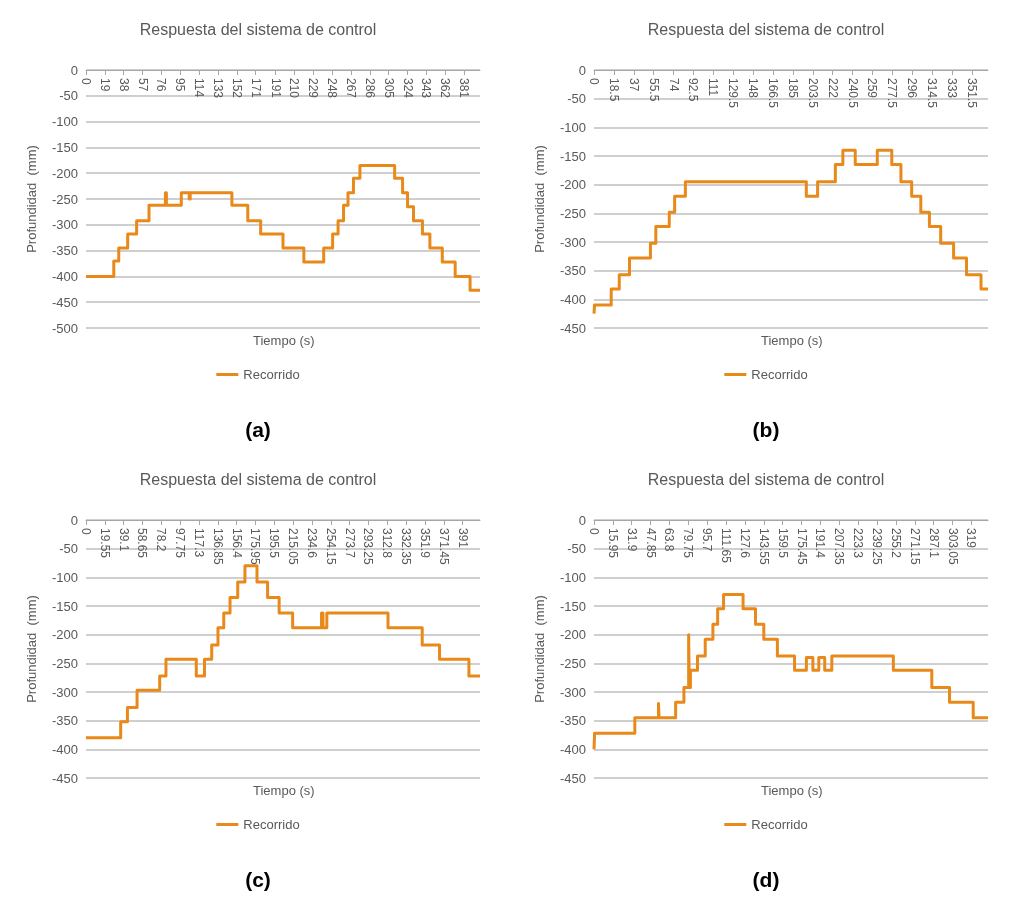 This screenshot has width=1024, height=909. What do you see at coordinates (839, 547) in the screenshot?
I see `x-tick-label: 207.35` at bounding box center [839, 547].